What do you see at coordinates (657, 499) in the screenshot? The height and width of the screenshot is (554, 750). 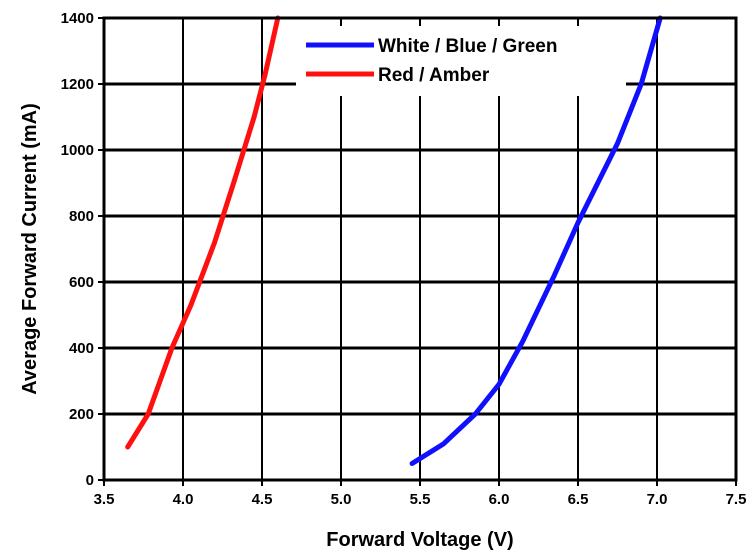 I see `x-tick-label: 7.0` at bounding box center [657, 499].